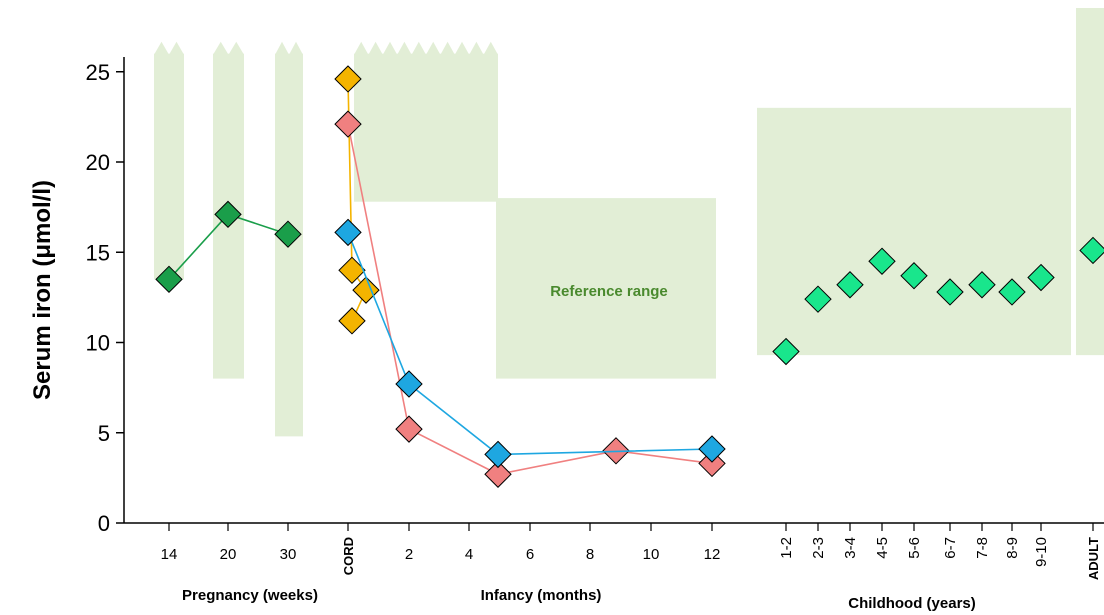  I want to click on x-tick-label: 1-2, so click(786, 548).